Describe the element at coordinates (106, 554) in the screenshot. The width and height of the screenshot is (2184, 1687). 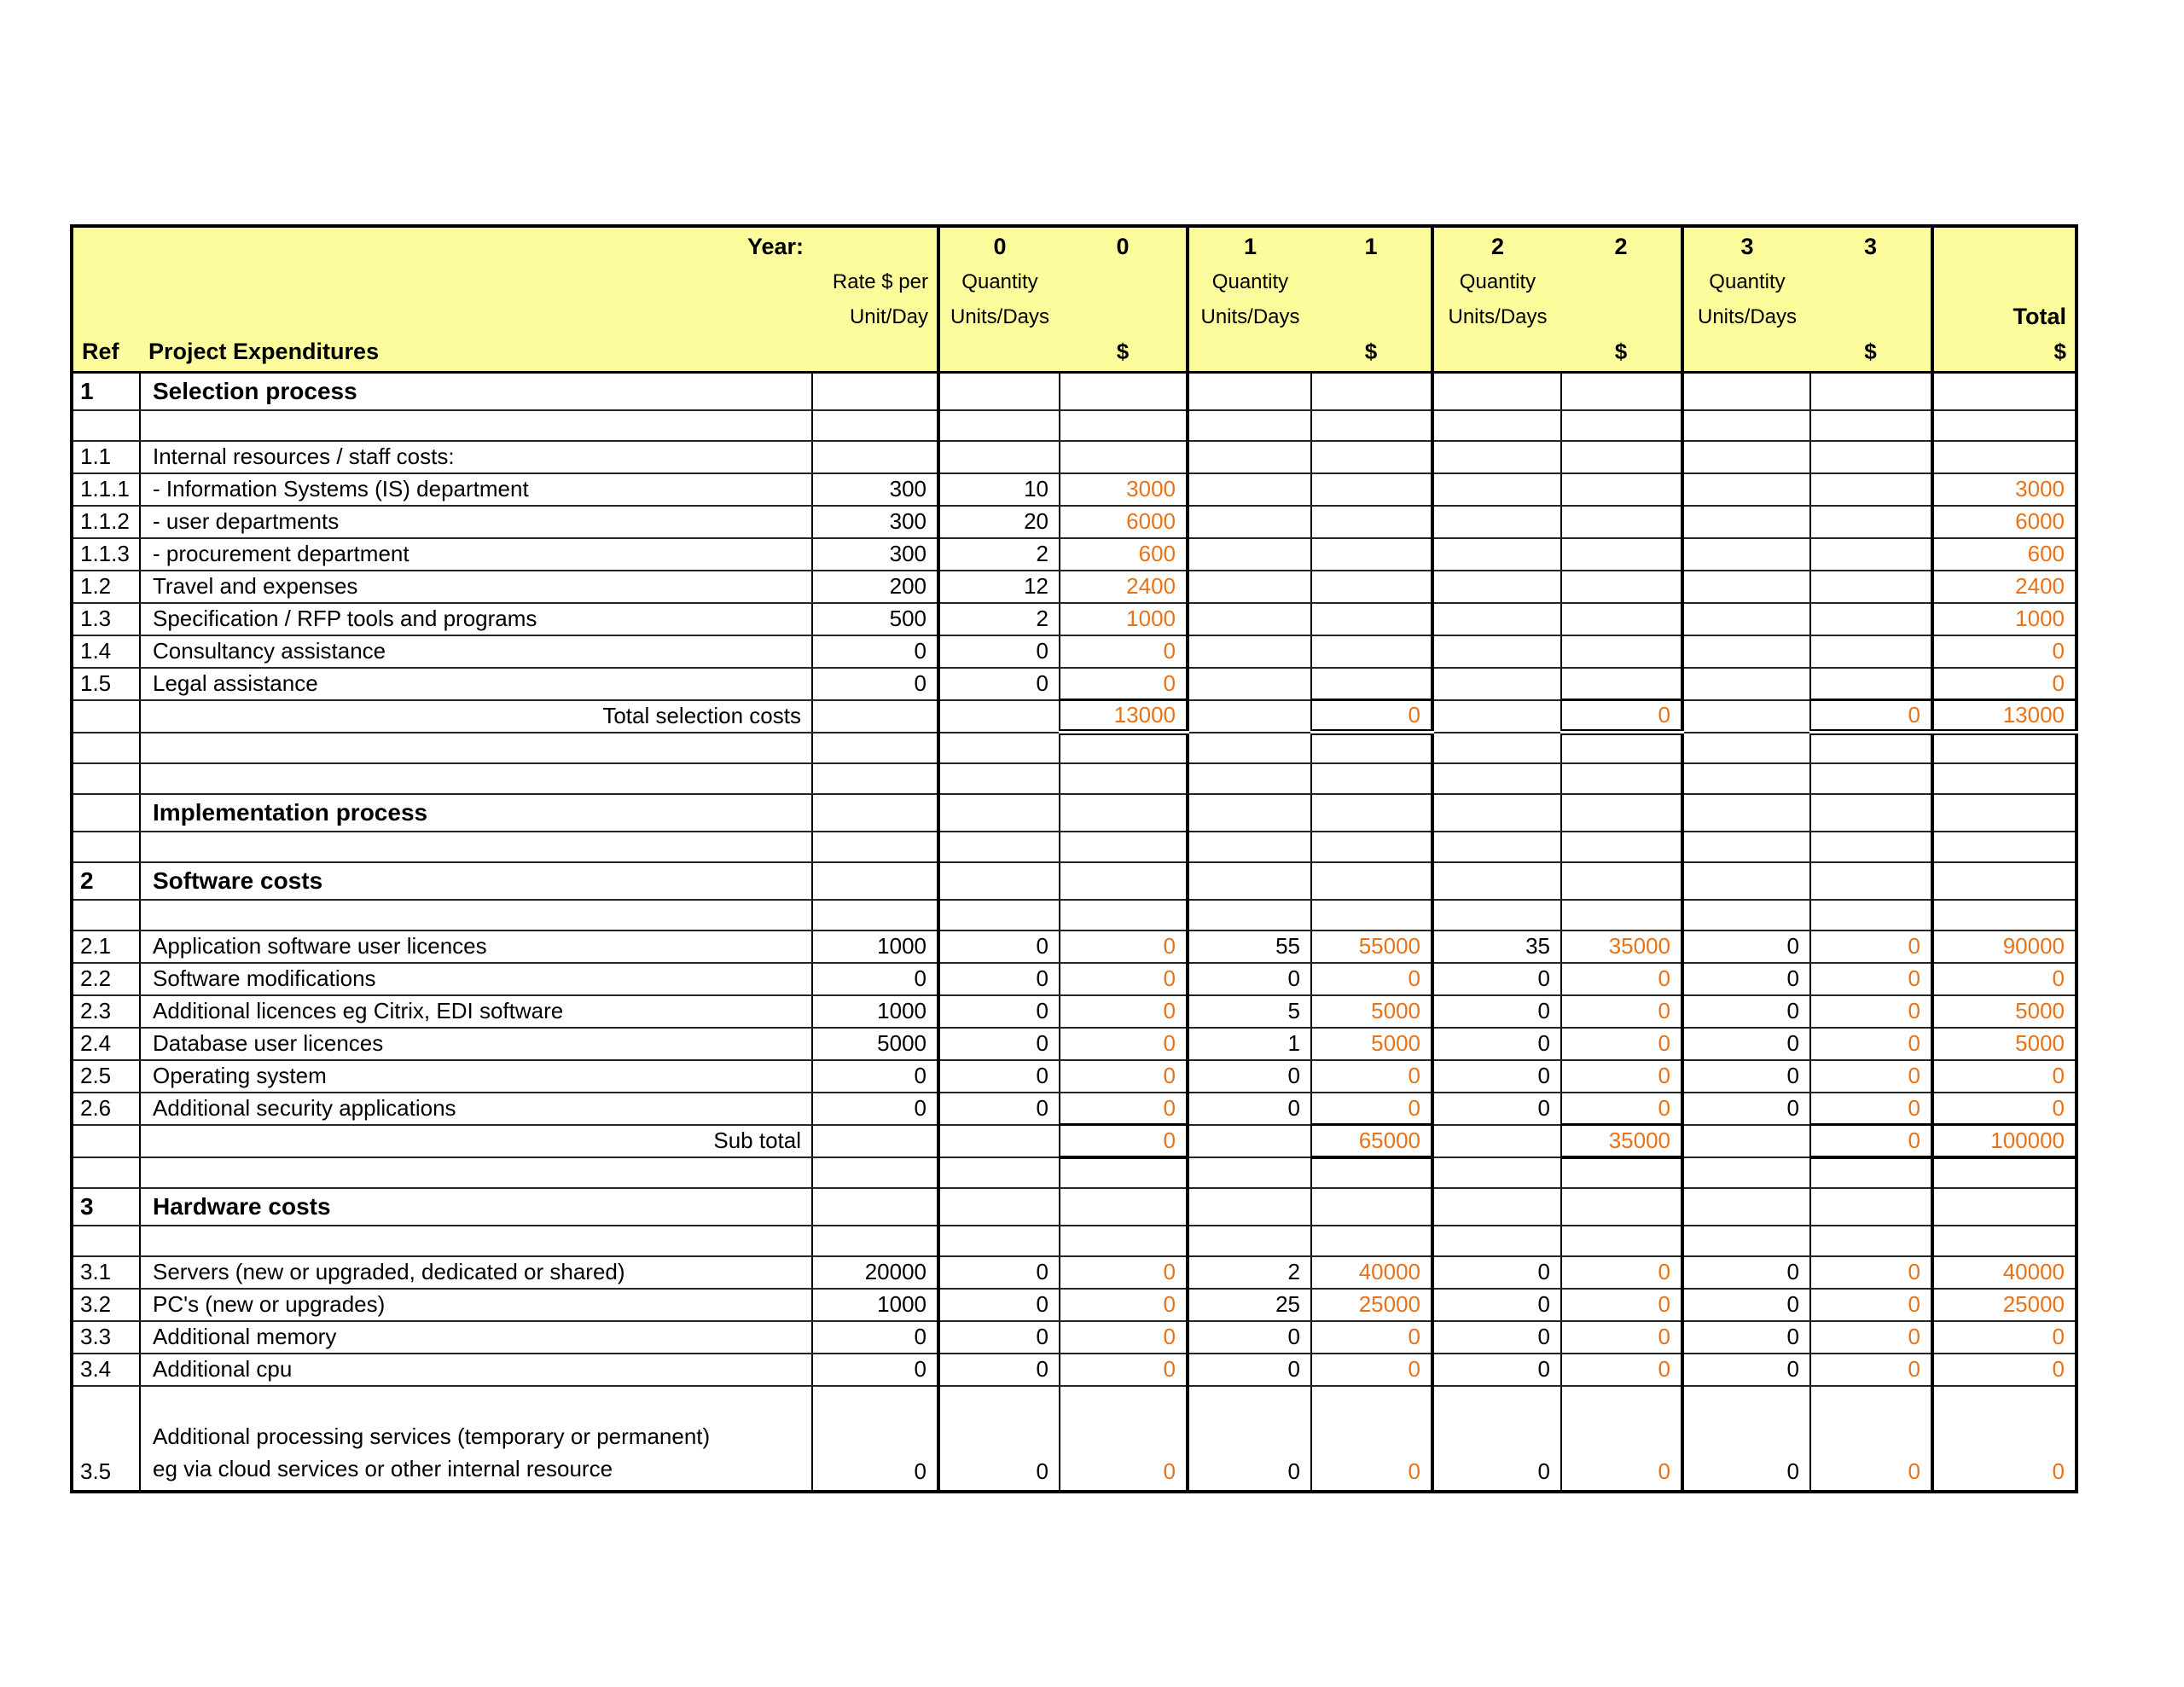
I see `cell-ref: 1.1.3` at that location.